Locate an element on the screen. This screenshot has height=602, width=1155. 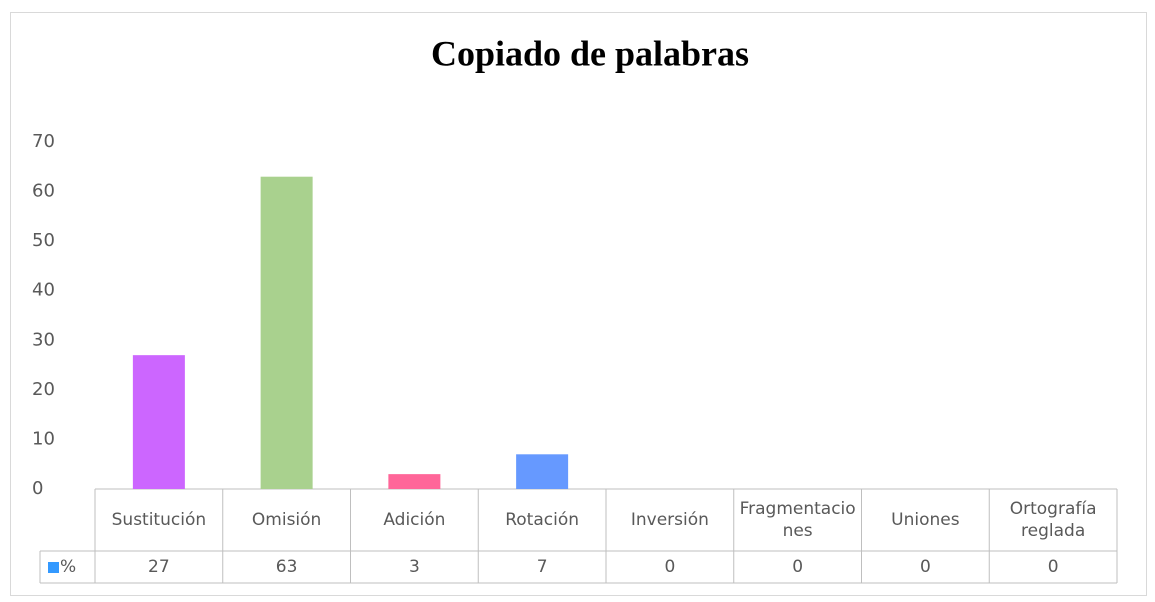
x-tick-label: Adición is located at coordinates (414, 519).